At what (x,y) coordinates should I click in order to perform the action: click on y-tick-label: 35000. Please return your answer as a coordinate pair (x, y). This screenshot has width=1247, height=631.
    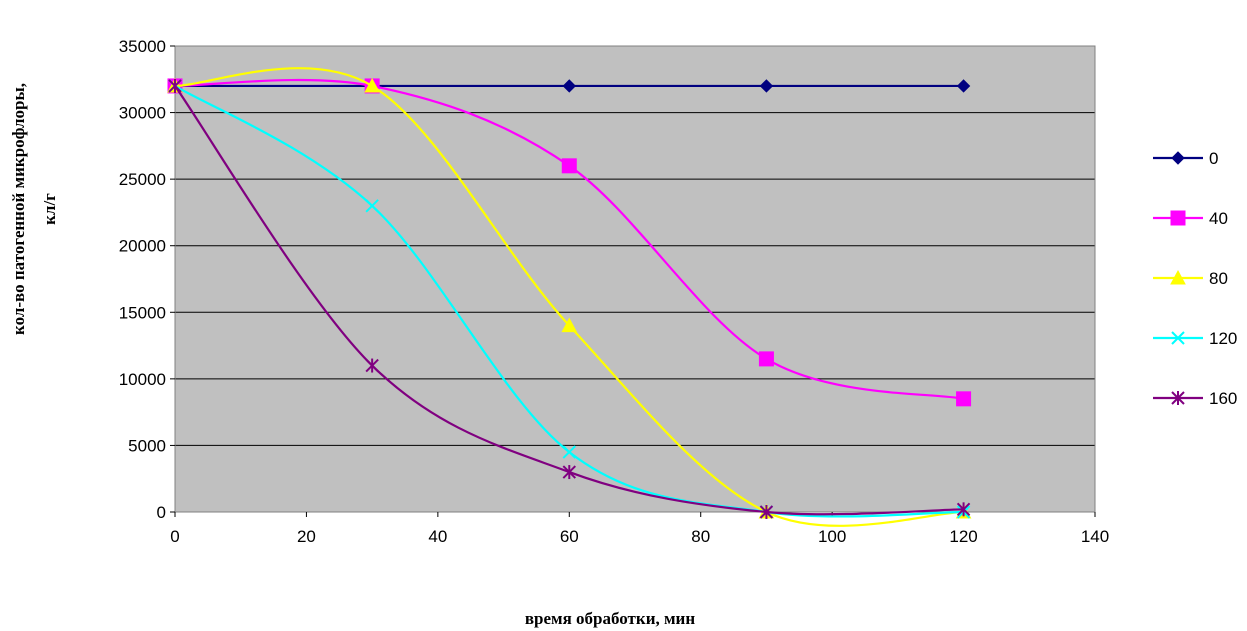
    Looking at the image, I should click on (142, 46).